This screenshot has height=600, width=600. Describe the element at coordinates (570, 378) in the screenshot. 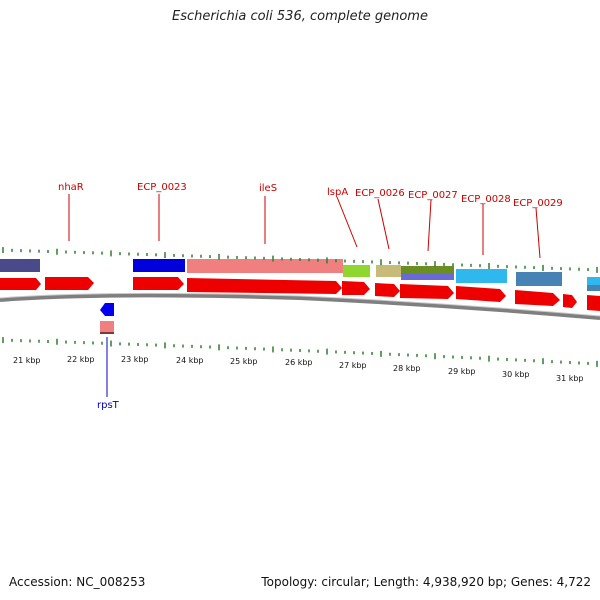

I see `kbp-label-31: 31 kbp` at that location.